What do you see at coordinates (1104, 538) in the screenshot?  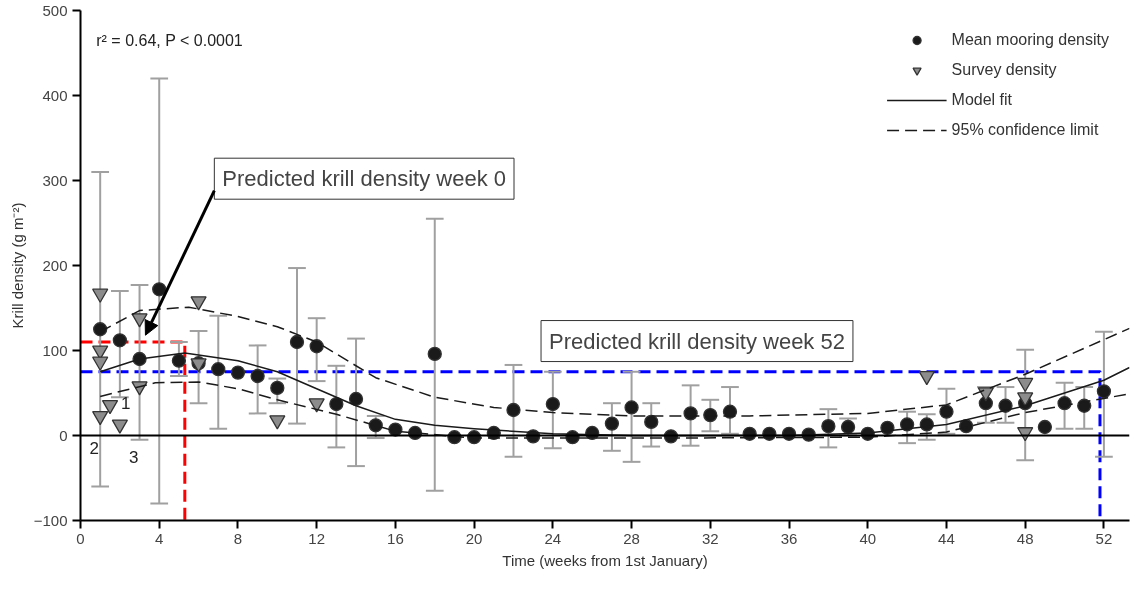 I see `x-tick-label: 52` at bounding box center [1104, 538].